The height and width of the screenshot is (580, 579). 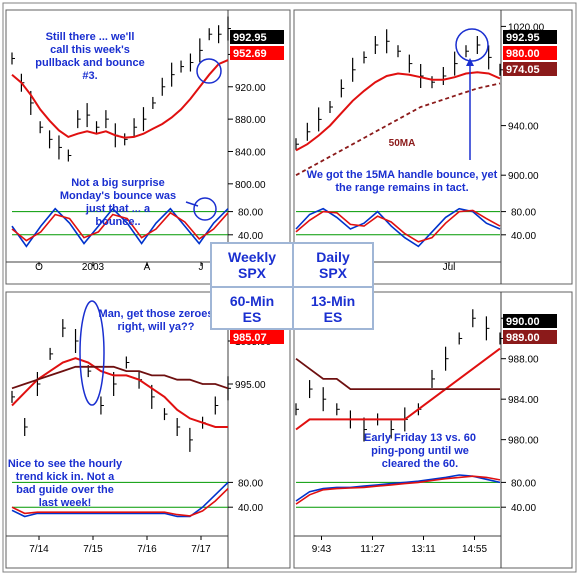 What do you see at coordinates (333, 265) in the screenshot?
I see `daily-spx-label: Daily SPX` at bounding box center [333, 265].